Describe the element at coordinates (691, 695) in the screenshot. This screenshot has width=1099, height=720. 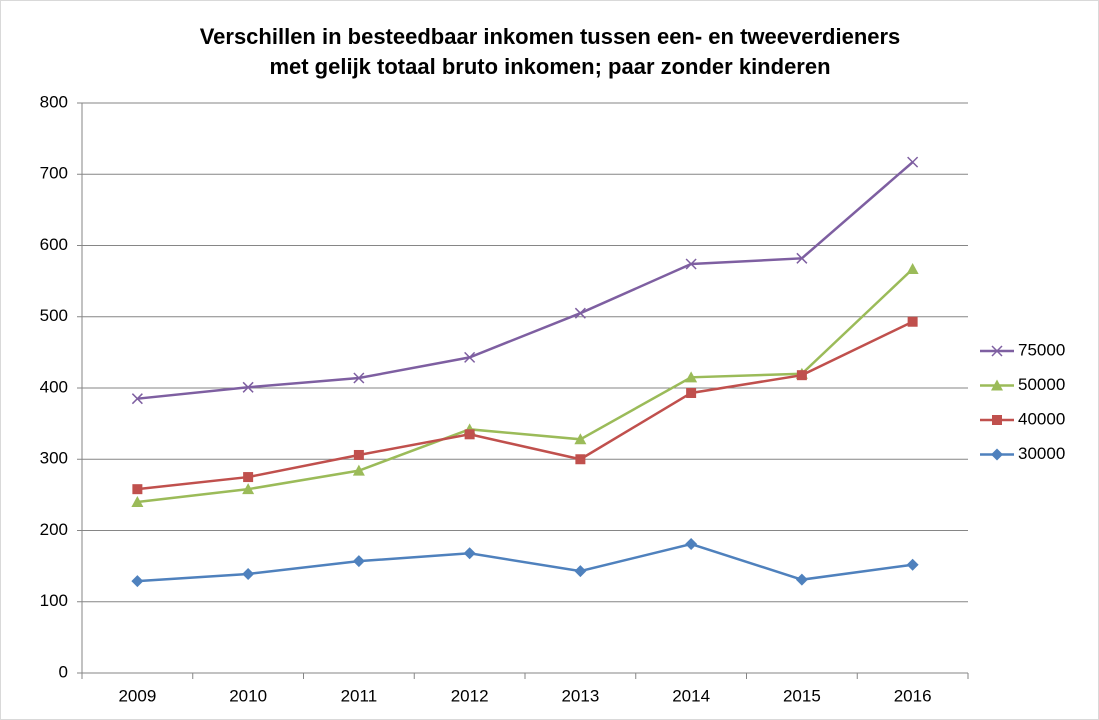
I see `x-tick-label: 2014` at that location.